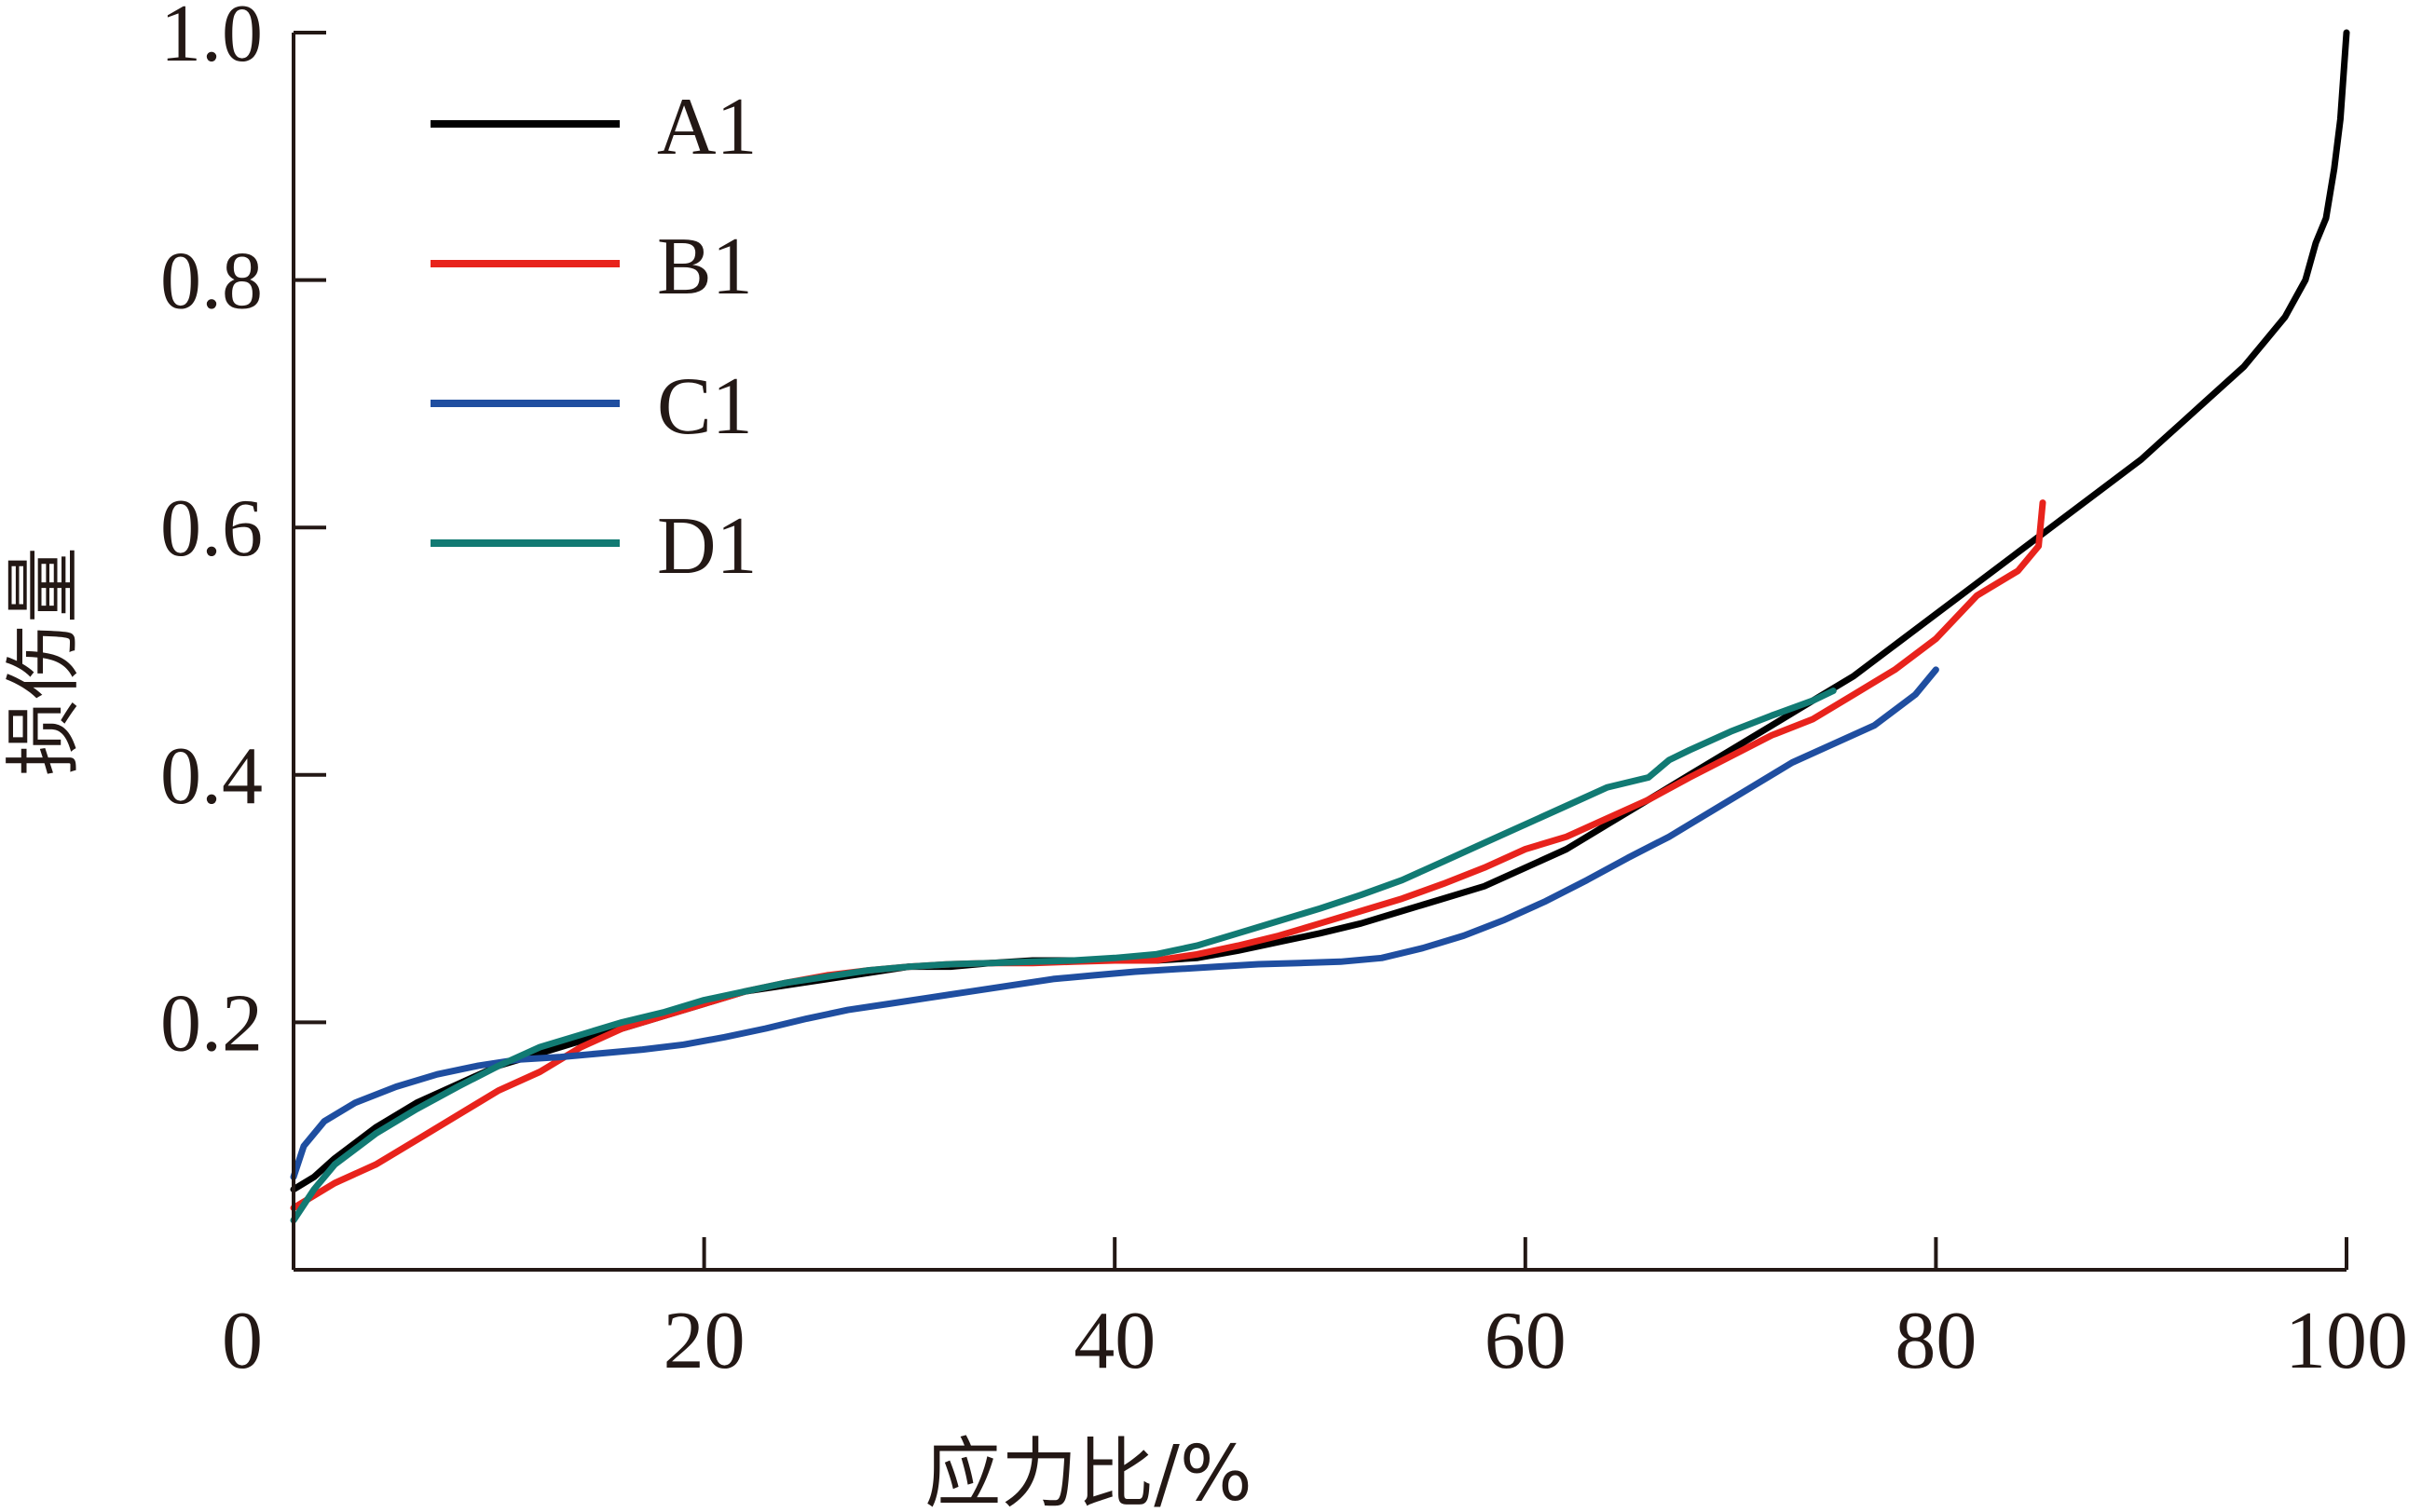 The height and width of the screenshot is (1512, 2422). Describe the element at coordinates (212, 39) in the screenshot. I see `y-tick-label: 1.0` at that location.